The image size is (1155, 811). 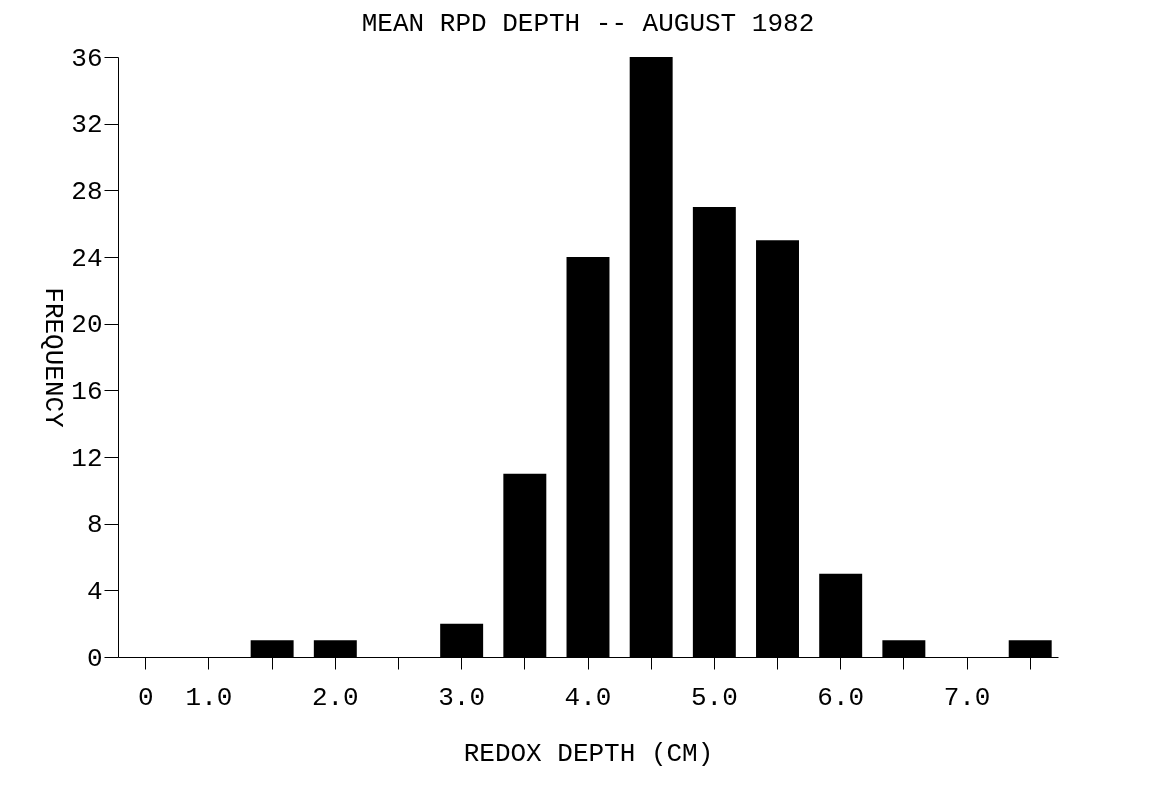 I want to click on x-tick-label: 7.0, so click(x=967, y=697).